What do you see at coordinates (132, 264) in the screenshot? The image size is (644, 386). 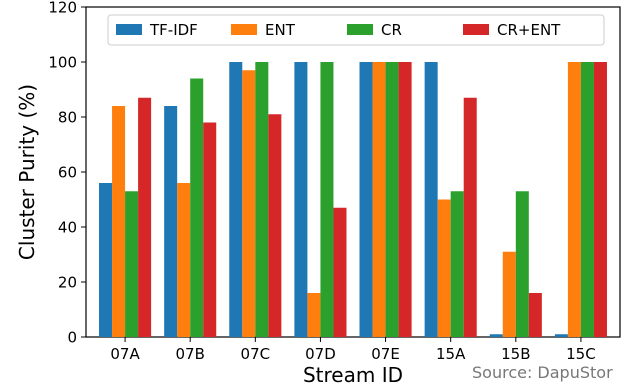 I see `bar-cr-07a` at bounding box center [132, 264].